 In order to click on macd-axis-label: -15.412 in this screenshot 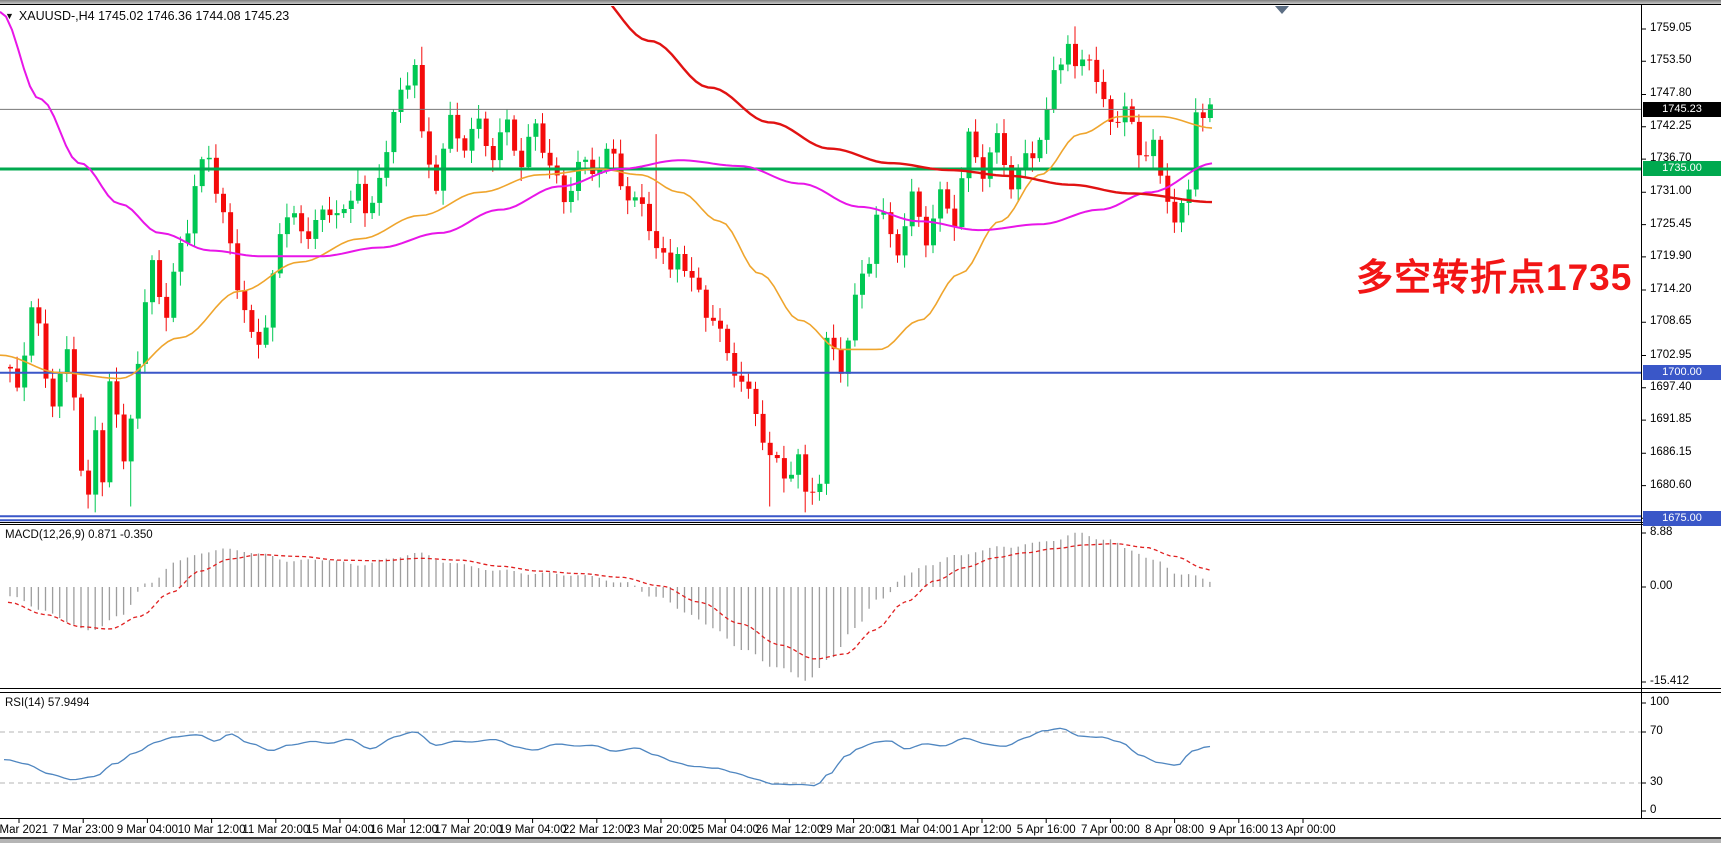, I will do `click(1670, 681)`.